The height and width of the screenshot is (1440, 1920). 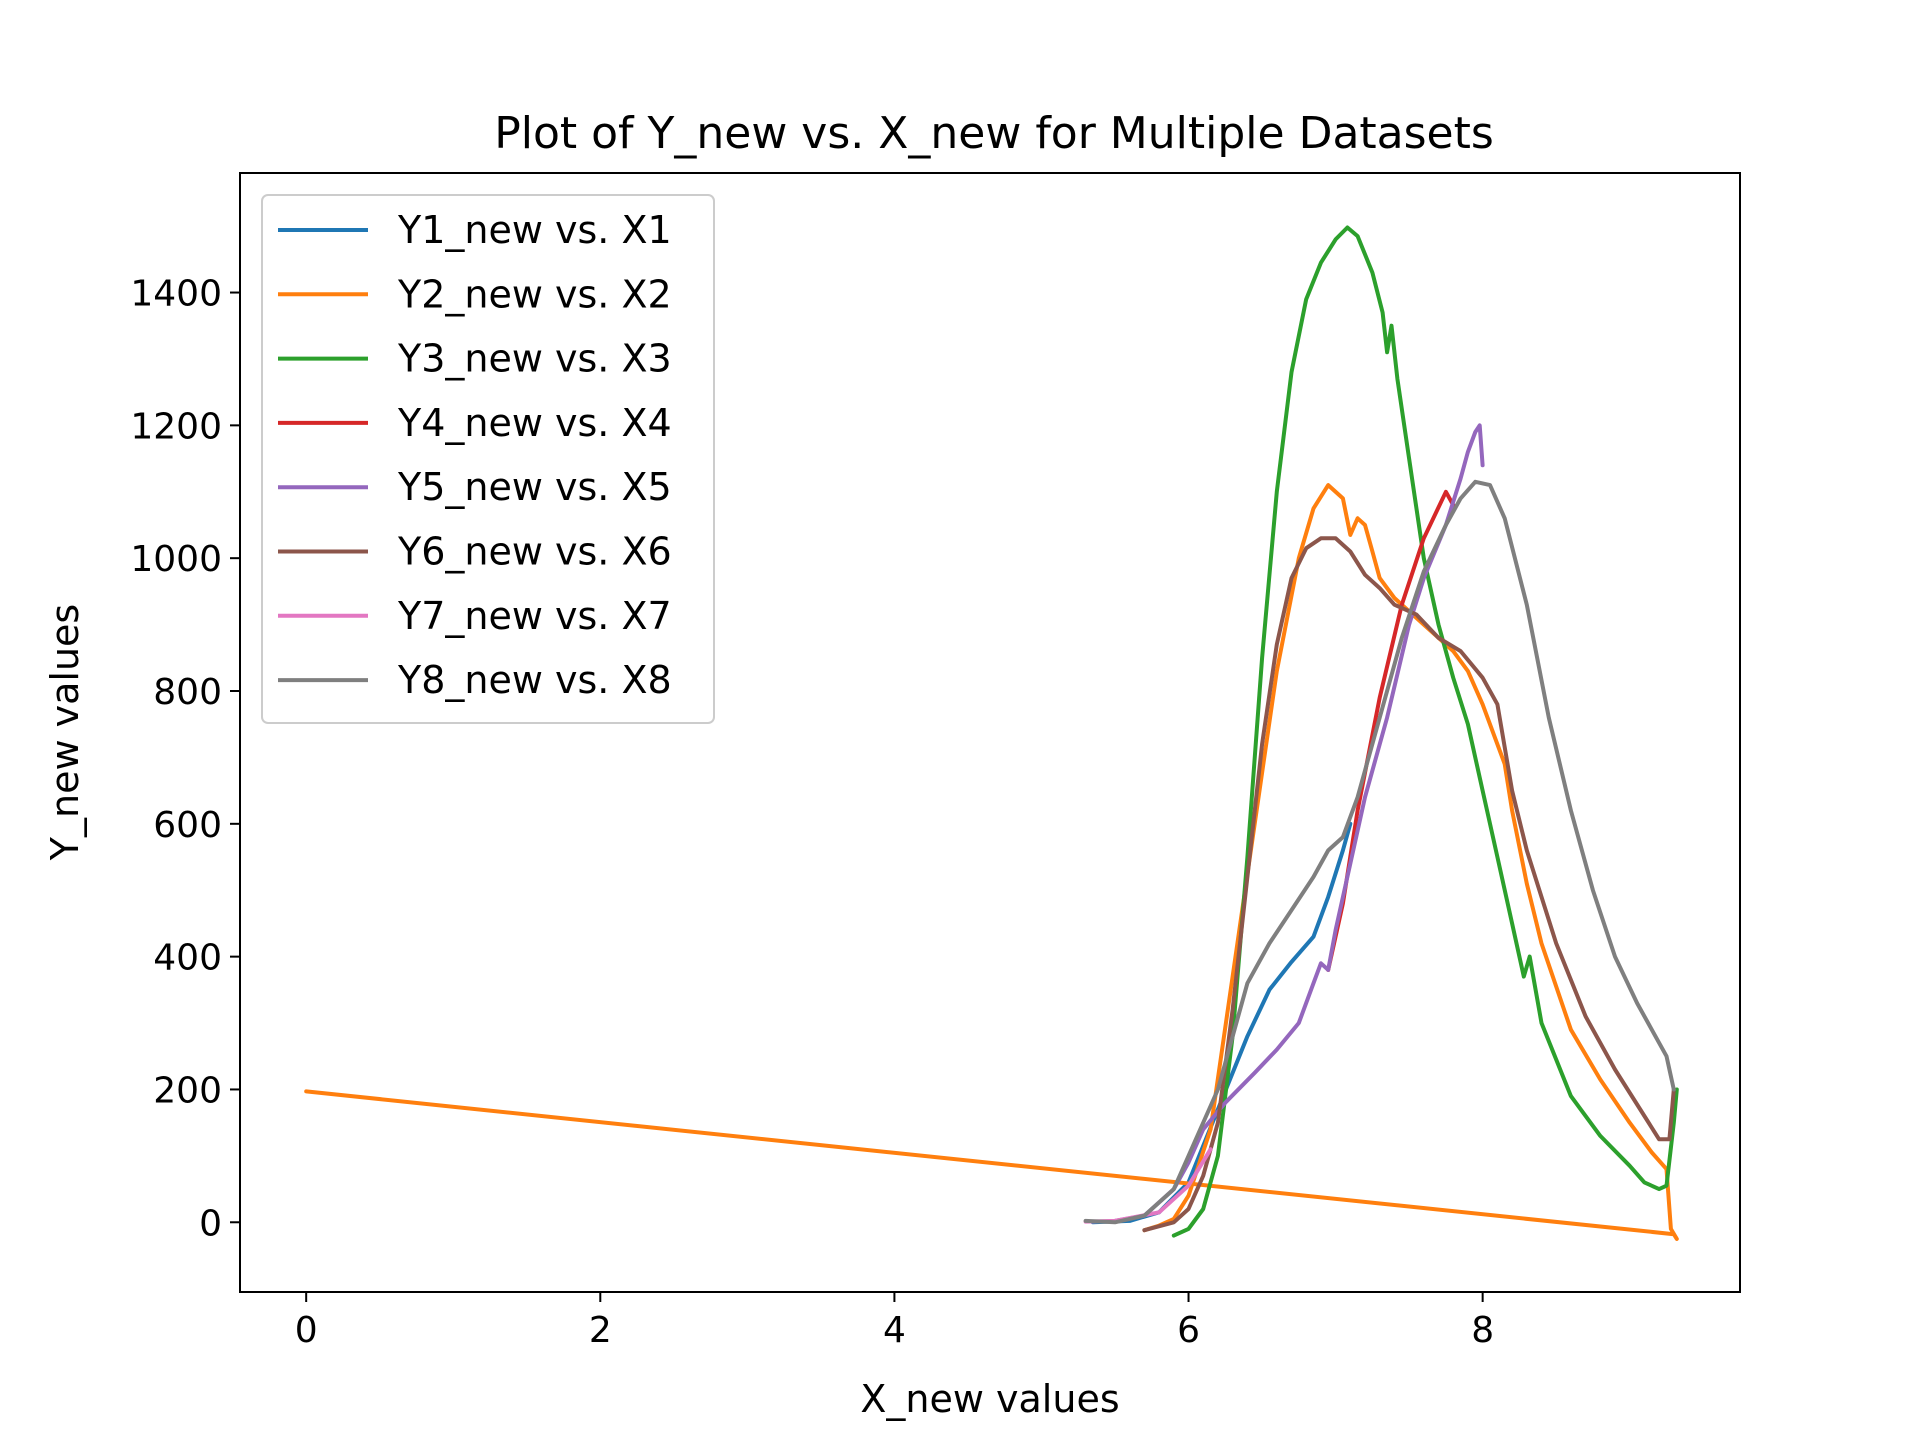 I want to click on y-axis: 0 200 400 600 800 1000 1200 1400, so click(x=185, y=759).